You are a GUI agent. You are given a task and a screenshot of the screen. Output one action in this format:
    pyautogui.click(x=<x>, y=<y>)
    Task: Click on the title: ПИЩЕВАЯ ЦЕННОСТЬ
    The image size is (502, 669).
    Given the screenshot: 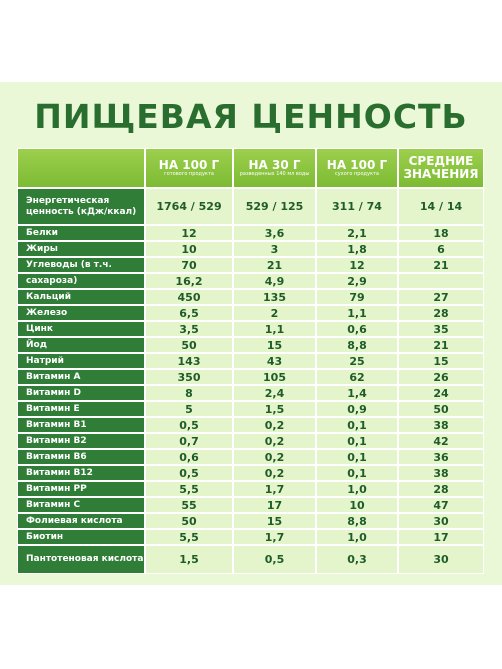 What is the action you would take?
    pyautogui.click(x=251, y=116)
    